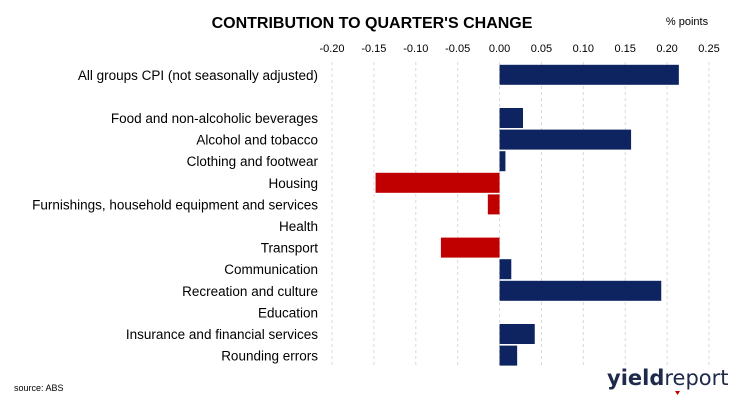 This screenshot has width=730, height=400. What do you see at coordinates (253, 161) in the screenshot?
I see `category-label: Clothing and footwear` at bounding box center [253, 161].